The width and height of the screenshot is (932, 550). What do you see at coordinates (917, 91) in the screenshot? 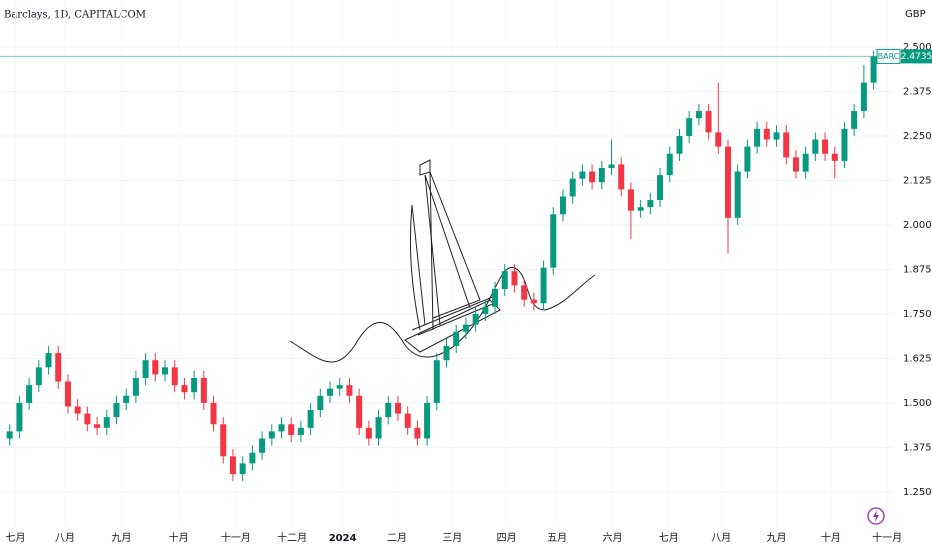
I see `y-tick-label: 2.3750` at bounding box center [917, 91].